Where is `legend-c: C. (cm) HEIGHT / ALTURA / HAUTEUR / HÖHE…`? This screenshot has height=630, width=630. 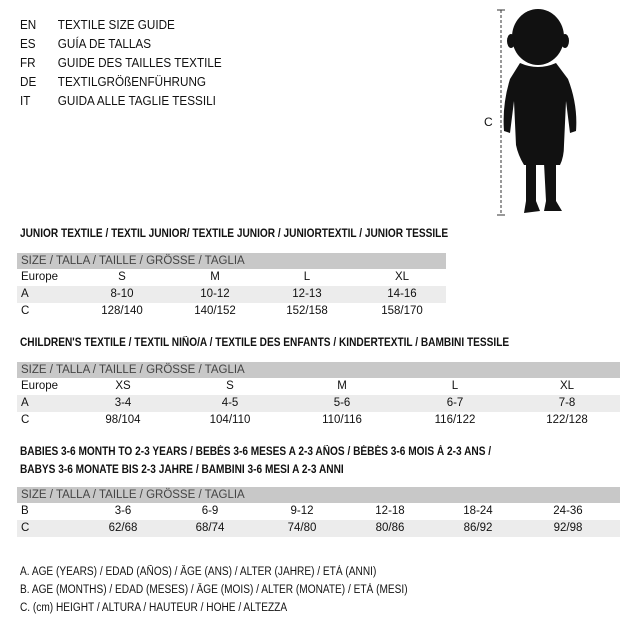
legend-c: C. (cm) HEIGHT / ALTURA / HAUTEUR / HÖHE… is located at coordinates (154, 608).